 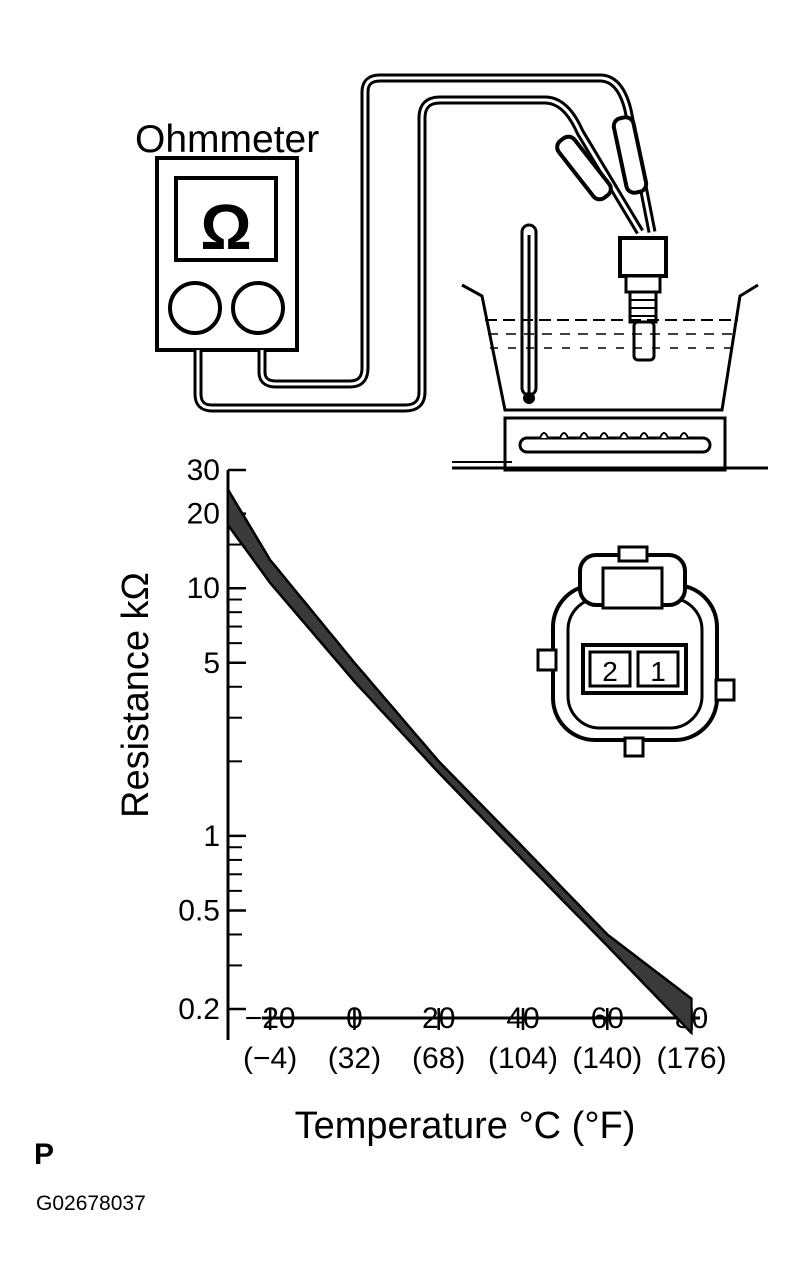 What do you see at coordinates (630, 155) in the screenshot?
I see `test-probe-right` at bounding box center [630, 155].